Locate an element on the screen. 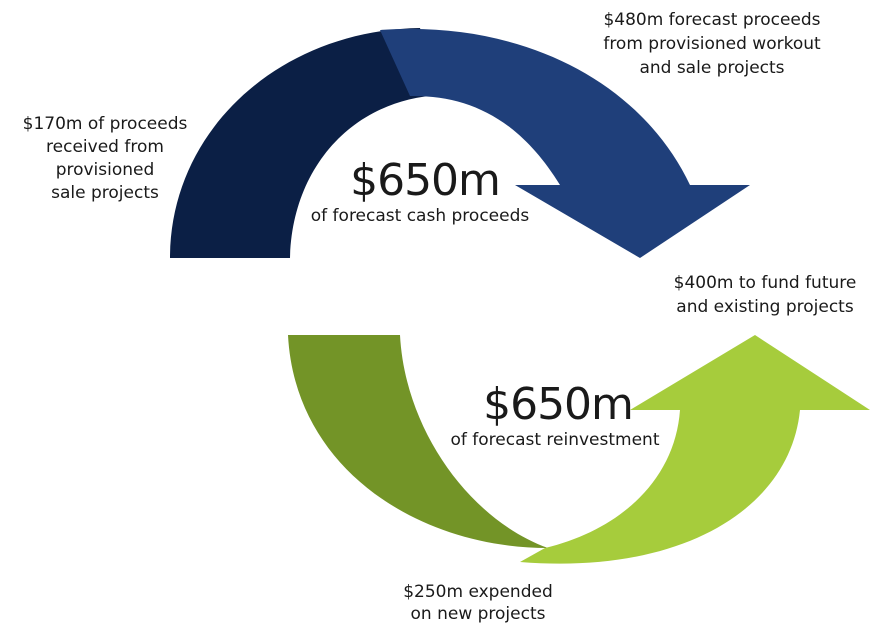 The width and height of the screenshot is (885, 626). label-line: $480m forecast proceeds is located at coordinates (711, 20).